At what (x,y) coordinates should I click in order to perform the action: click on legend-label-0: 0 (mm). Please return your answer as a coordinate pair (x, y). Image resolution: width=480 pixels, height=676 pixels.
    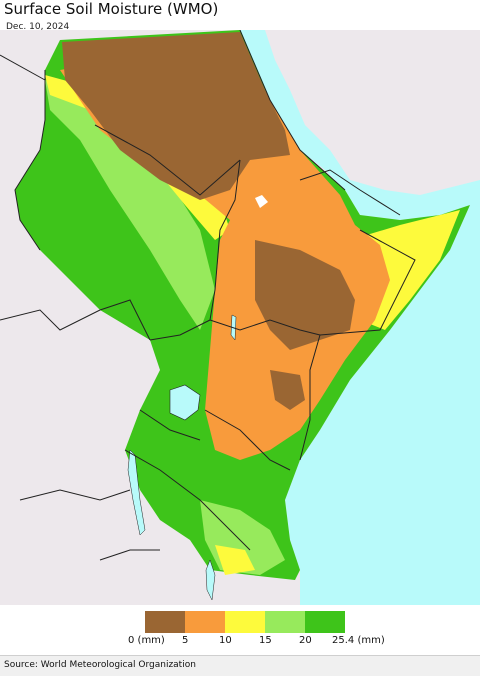
    Looking at the image, I should click on (146, 640).